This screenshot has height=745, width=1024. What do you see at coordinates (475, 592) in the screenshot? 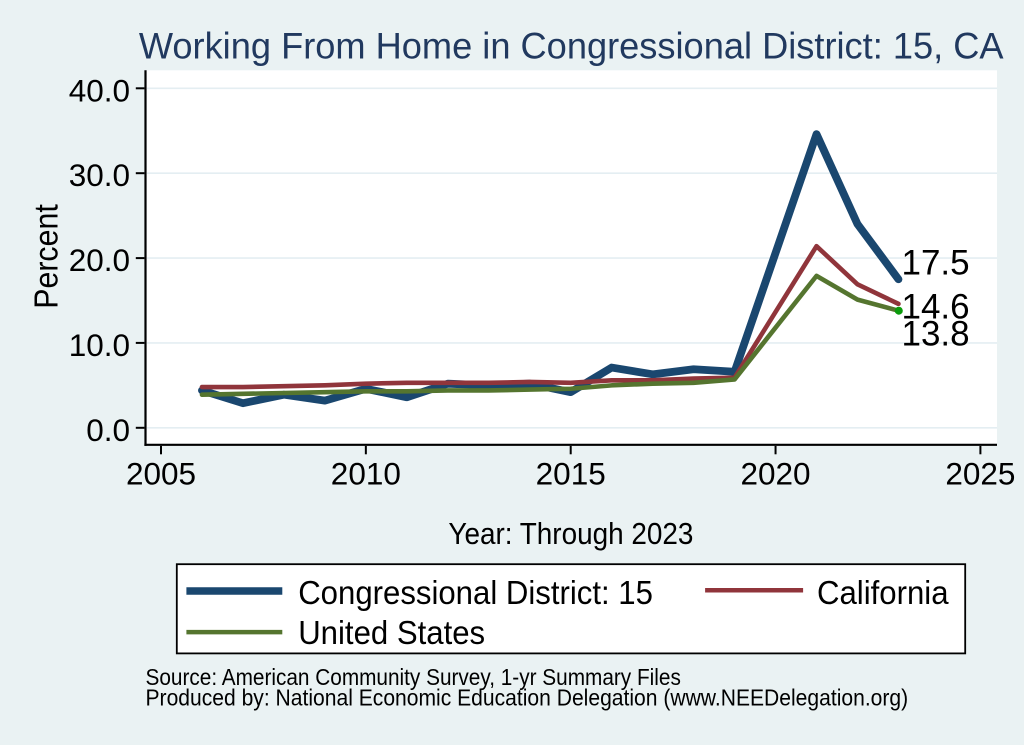
I see `svg-text: Congressional District: 15` at bounding box center [475, 592].